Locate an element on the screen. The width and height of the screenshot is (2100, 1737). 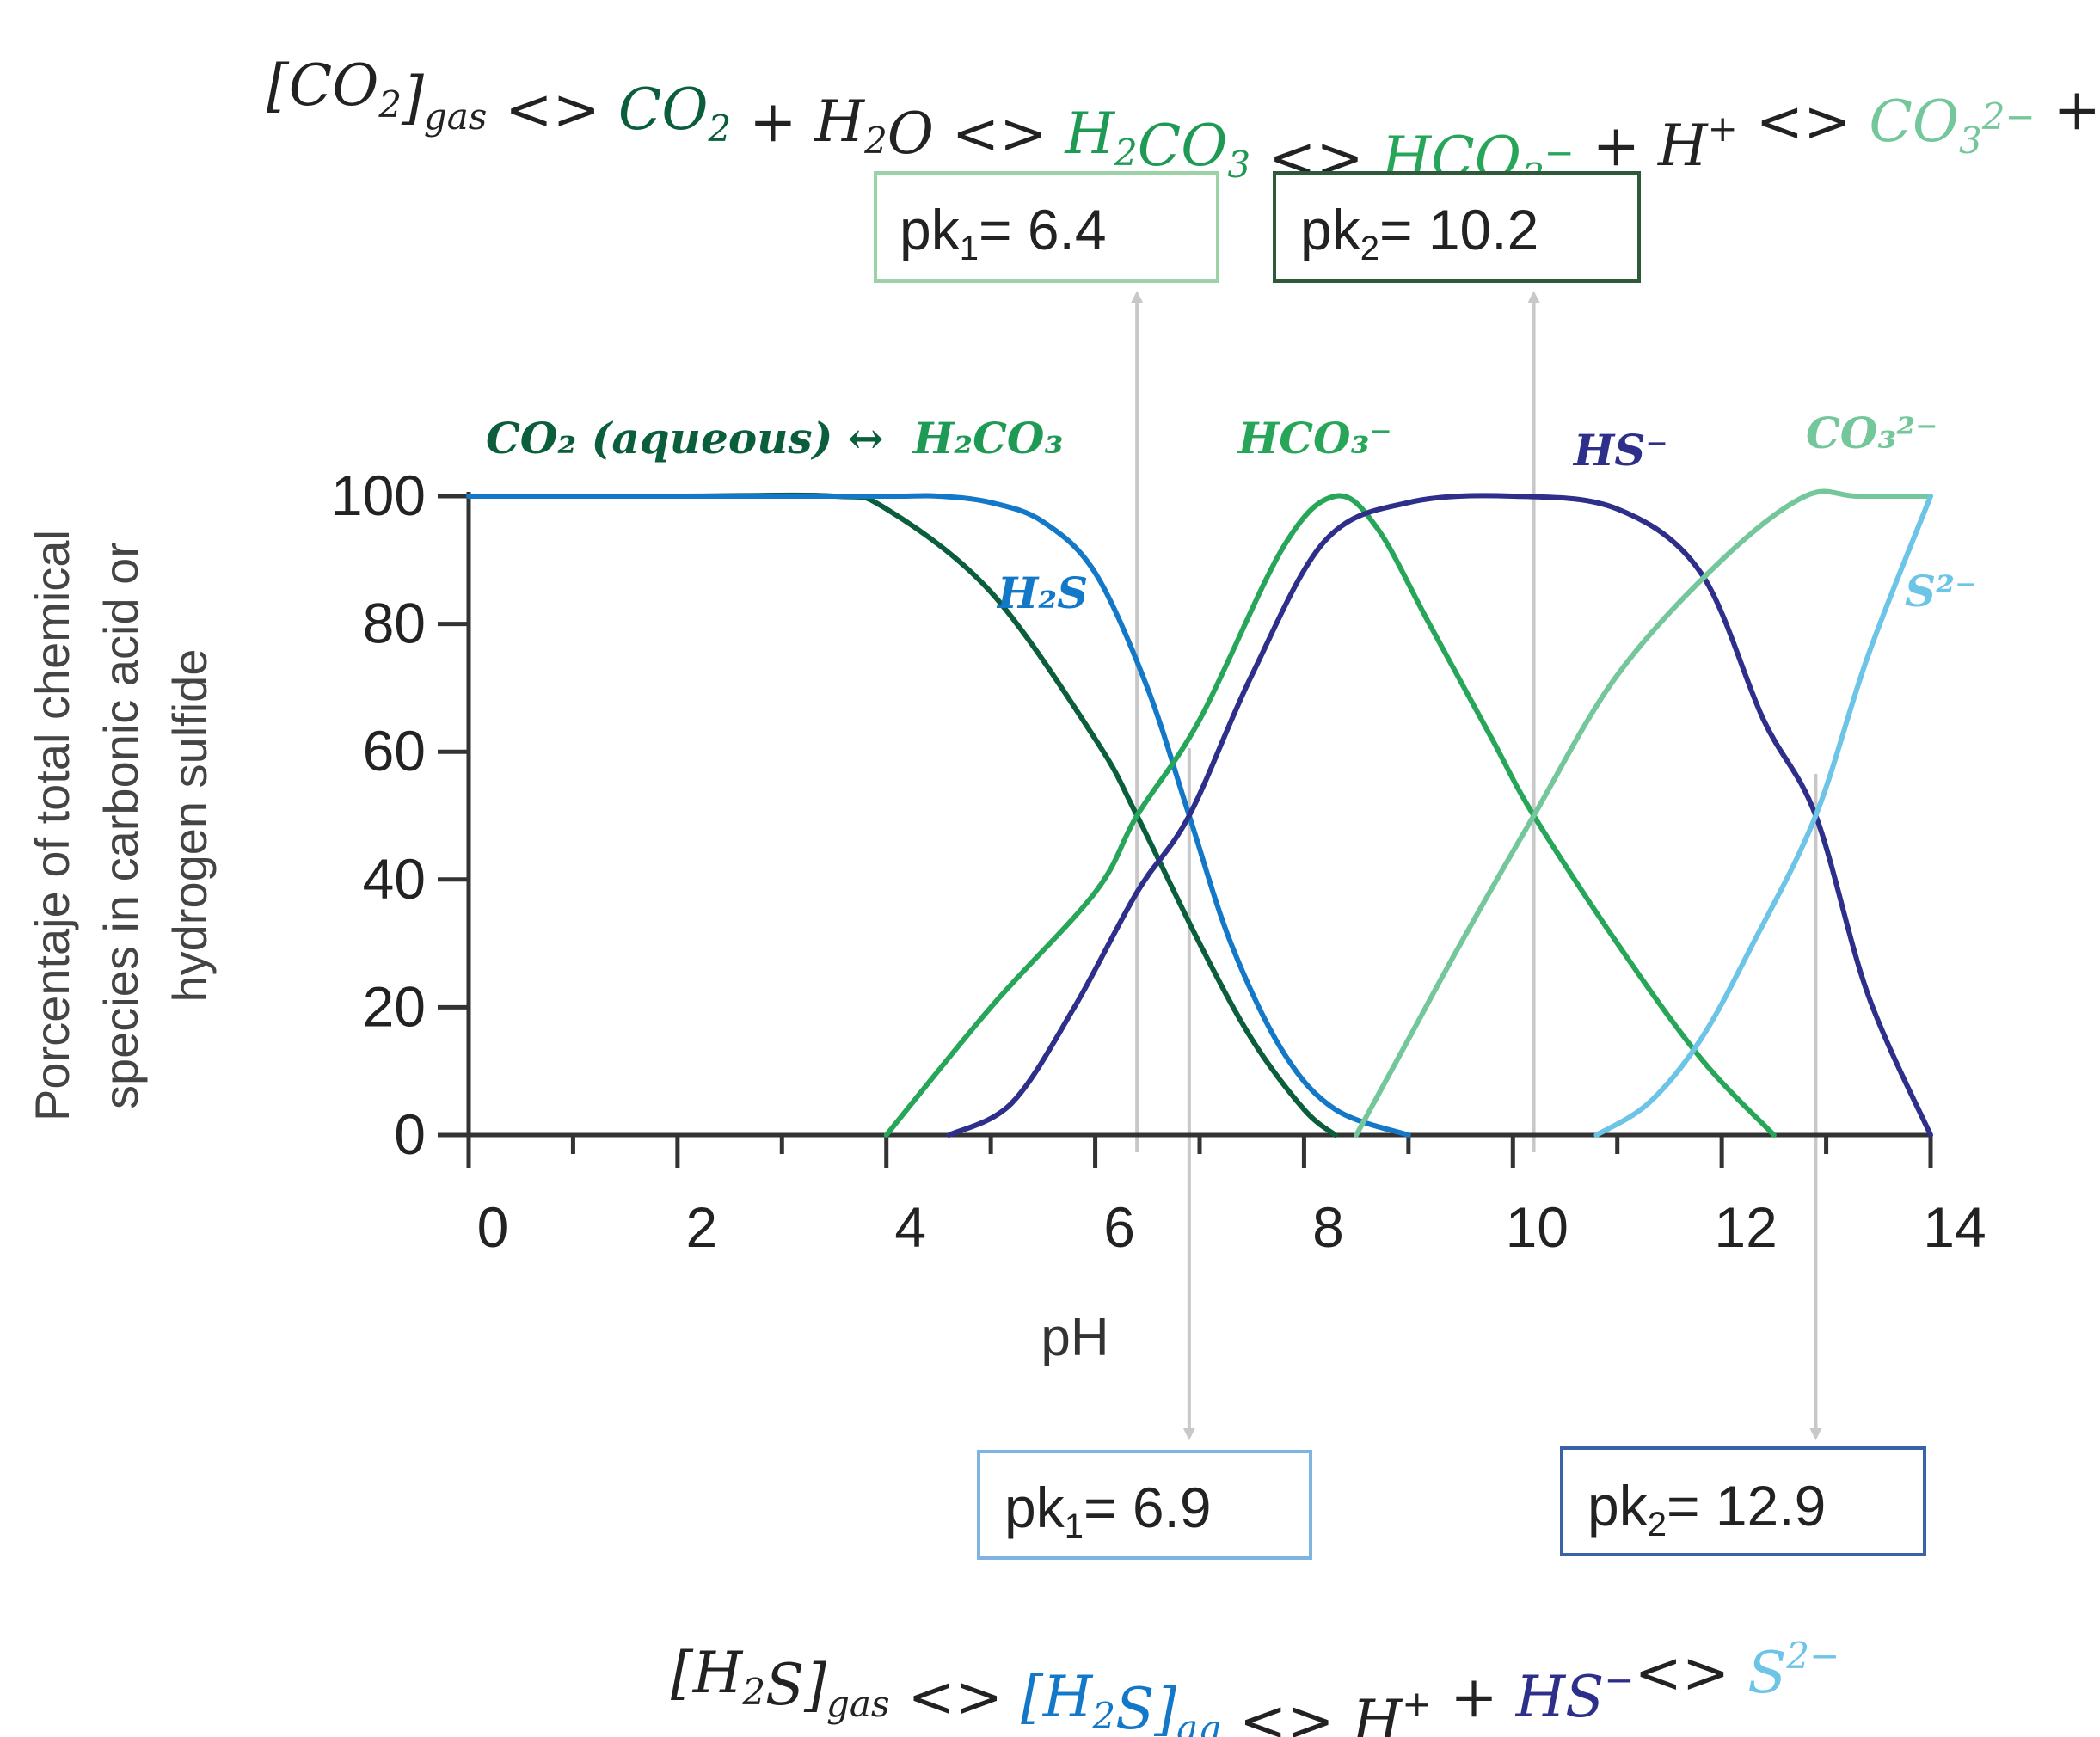
x-tick-label: 14 is located at coordinates (1954, 1227).